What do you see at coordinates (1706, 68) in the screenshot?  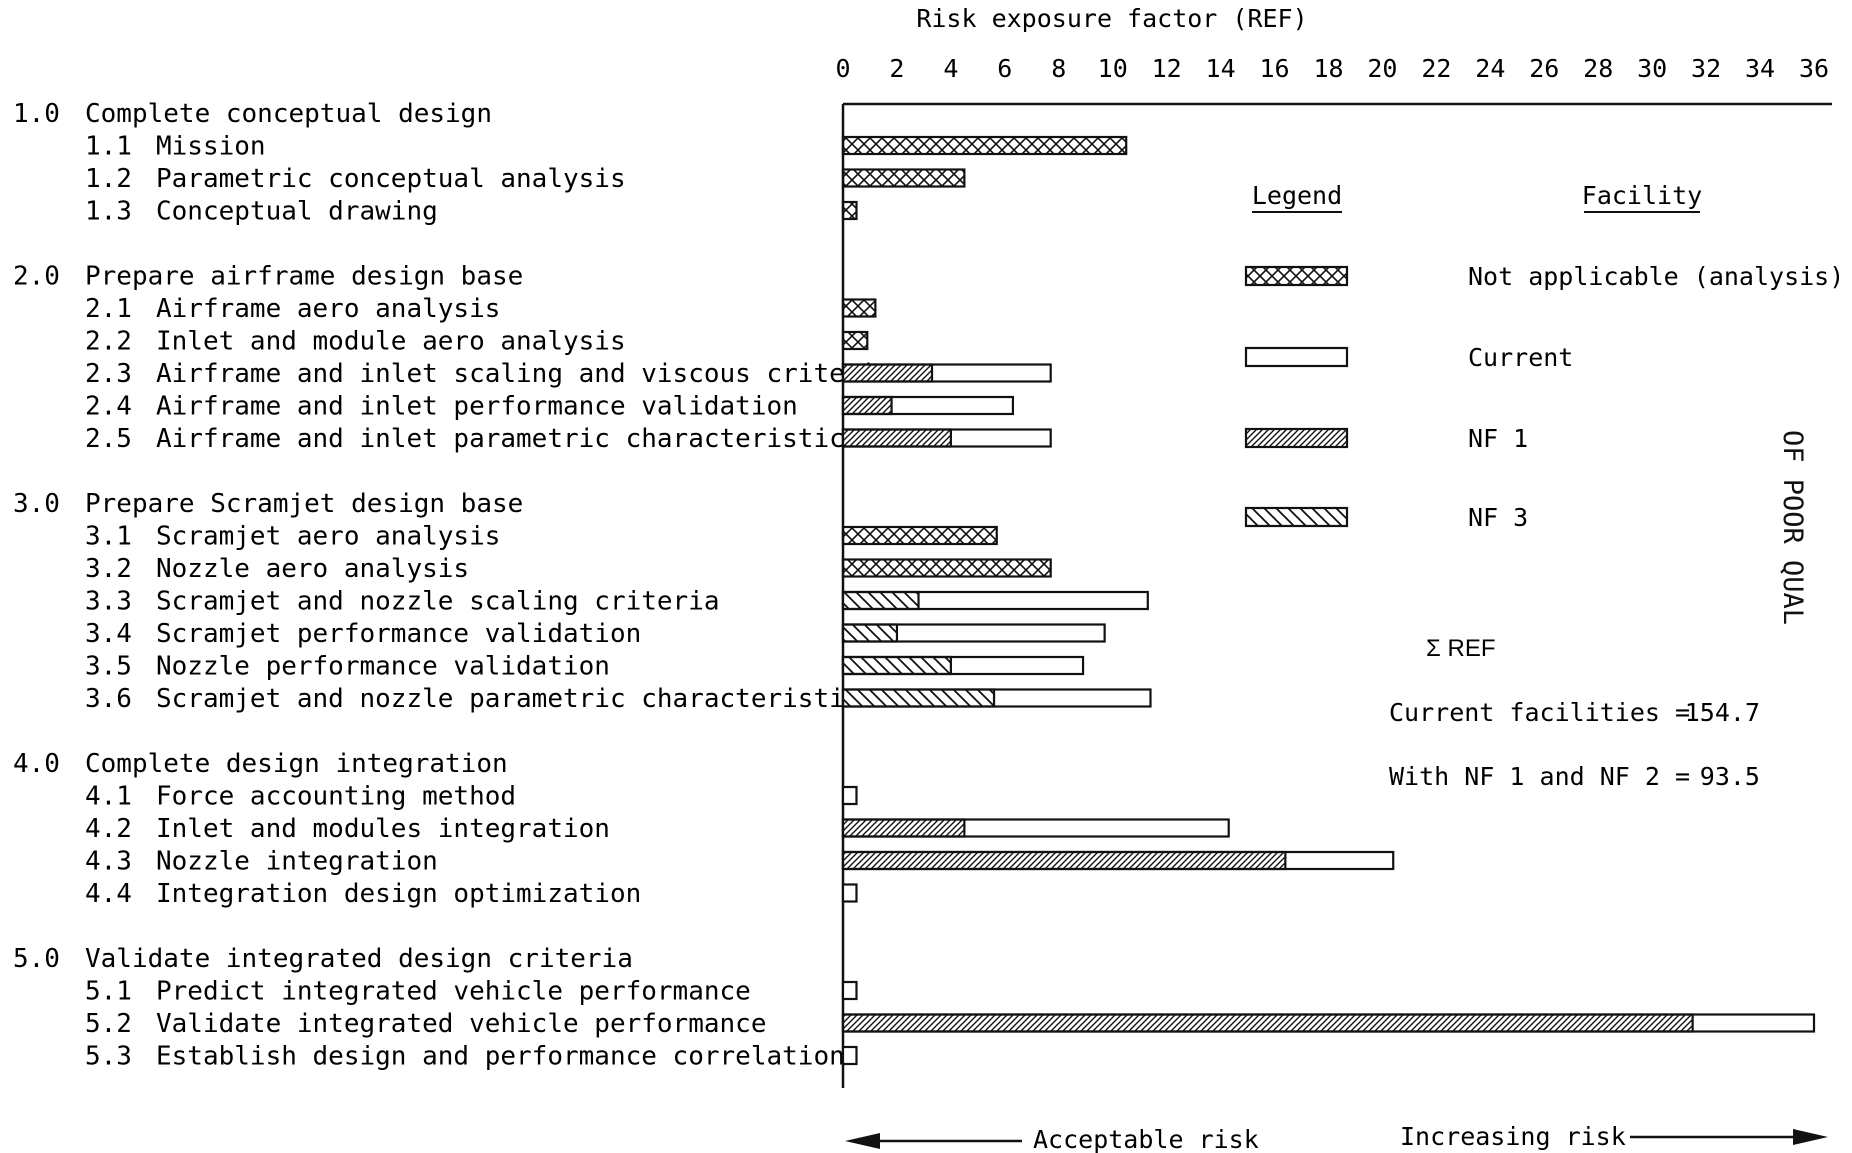 I see `x-tick-label: 32` at bounding box center [1706, 68].